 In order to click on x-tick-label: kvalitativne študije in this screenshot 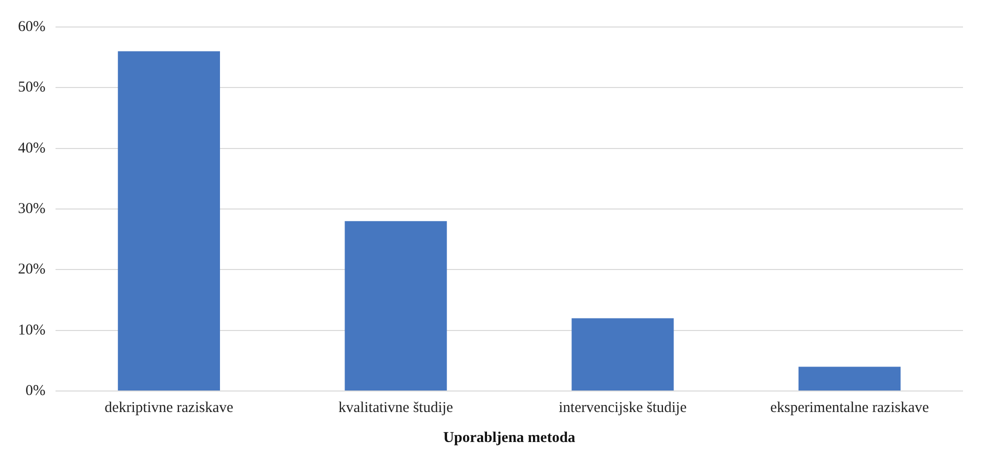, I will do `click(396, 408)`.